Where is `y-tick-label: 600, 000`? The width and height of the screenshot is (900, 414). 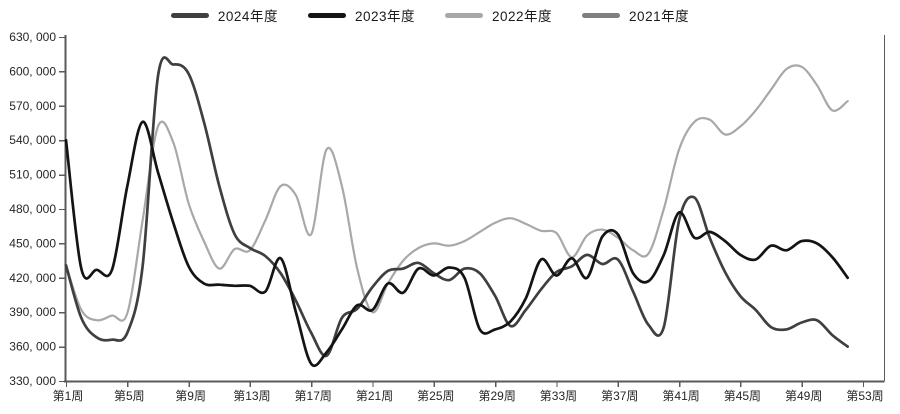 y-tick-label: 600, 000 is located at coordinates (32, 71).